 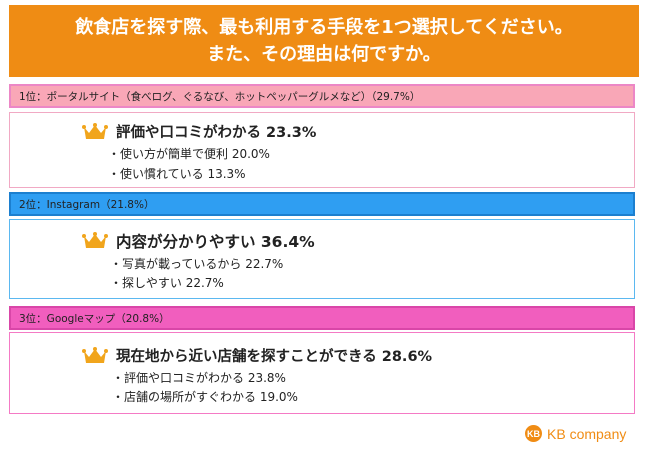 What do you see at coordinates (216, 133) in the screenshot?
I see `rank-1-main-reason: 評価や口コミがわかる 23.3%` at bounding box center [216, 133].